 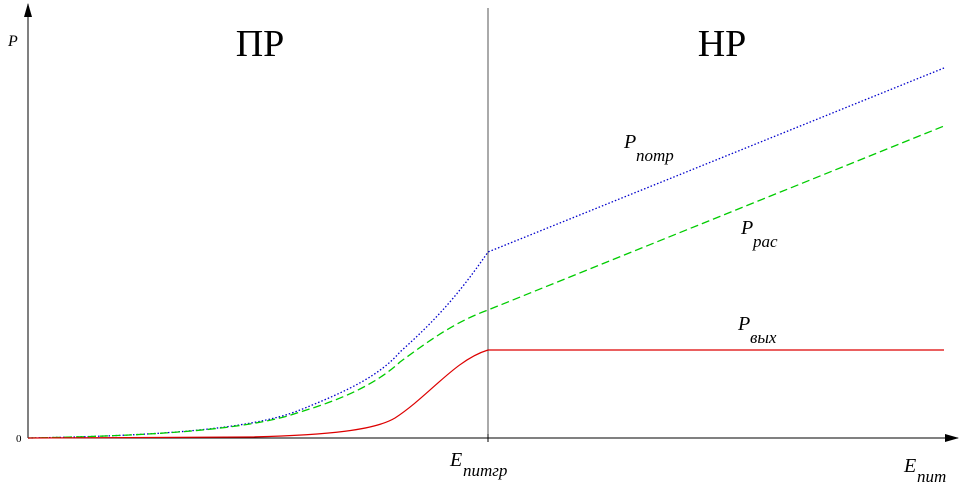 I want to click on y-label: P, so click(x=12, y=41).